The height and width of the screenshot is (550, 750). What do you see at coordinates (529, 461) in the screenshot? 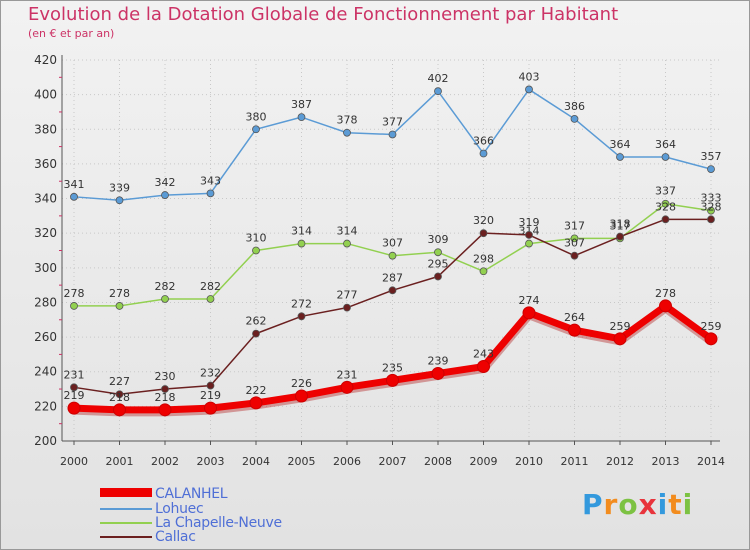
I see `x-tick-label: 2010` at bounding box center [529, 461].